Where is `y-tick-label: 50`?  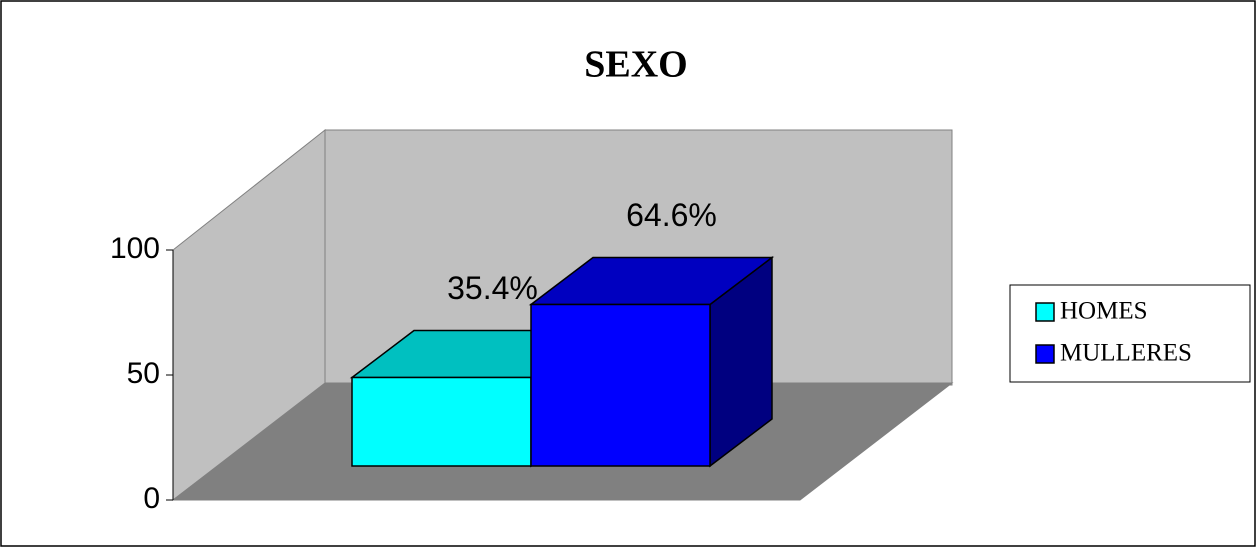 y-tick-label: 50 is located at coordinates (143, 373).